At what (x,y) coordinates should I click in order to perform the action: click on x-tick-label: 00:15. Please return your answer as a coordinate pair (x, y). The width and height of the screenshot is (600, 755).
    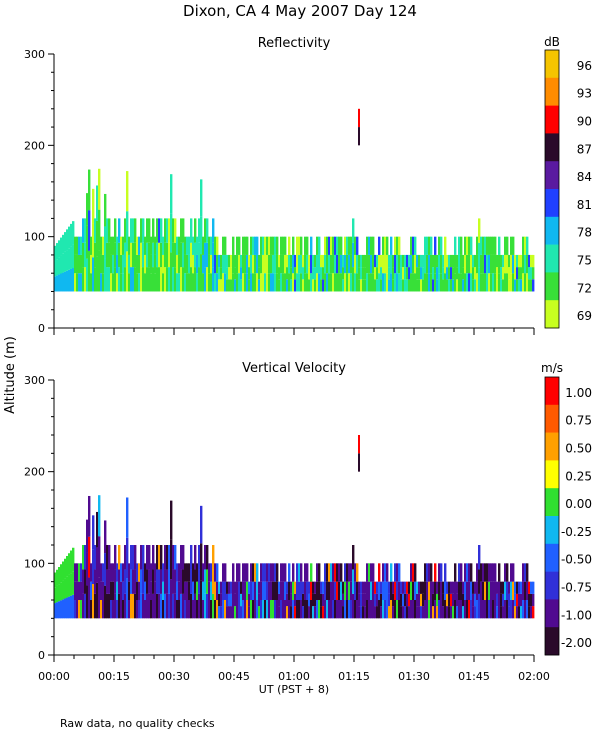
    Looking at the image, I should click on (114, 676).